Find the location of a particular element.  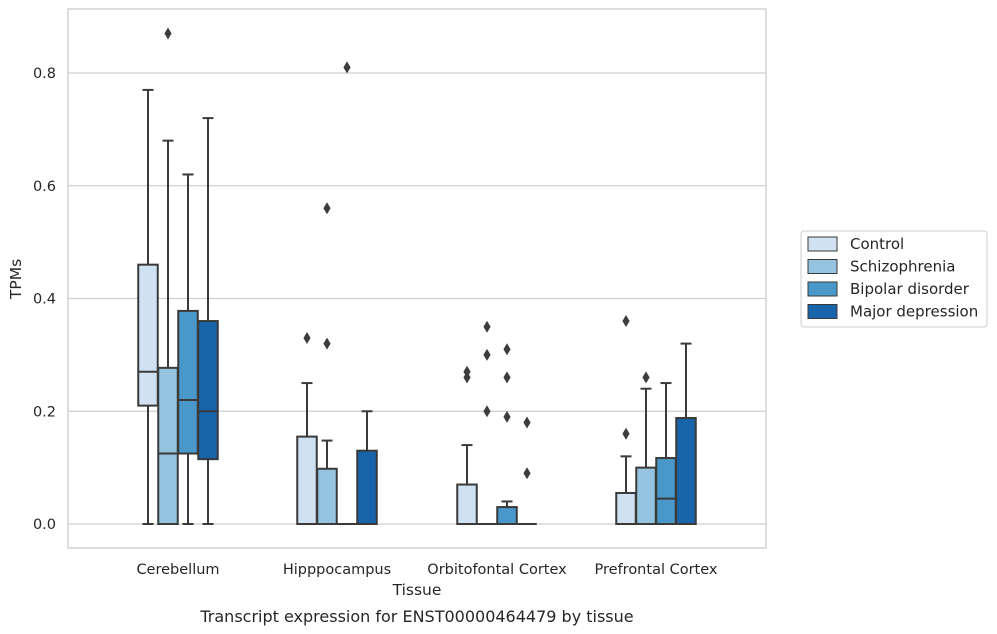

legend-label: Major depression is located at coordinates (914, 312).